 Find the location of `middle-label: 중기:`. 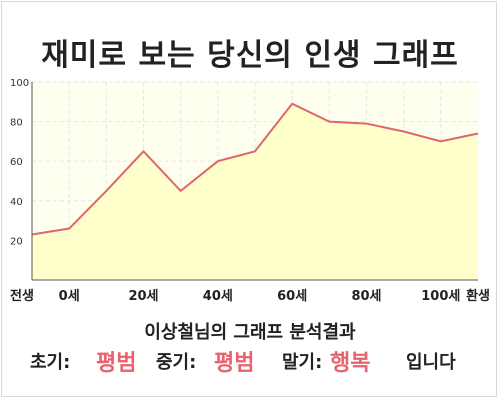

middle-label: 중기: is located at coordinates (176, 362).